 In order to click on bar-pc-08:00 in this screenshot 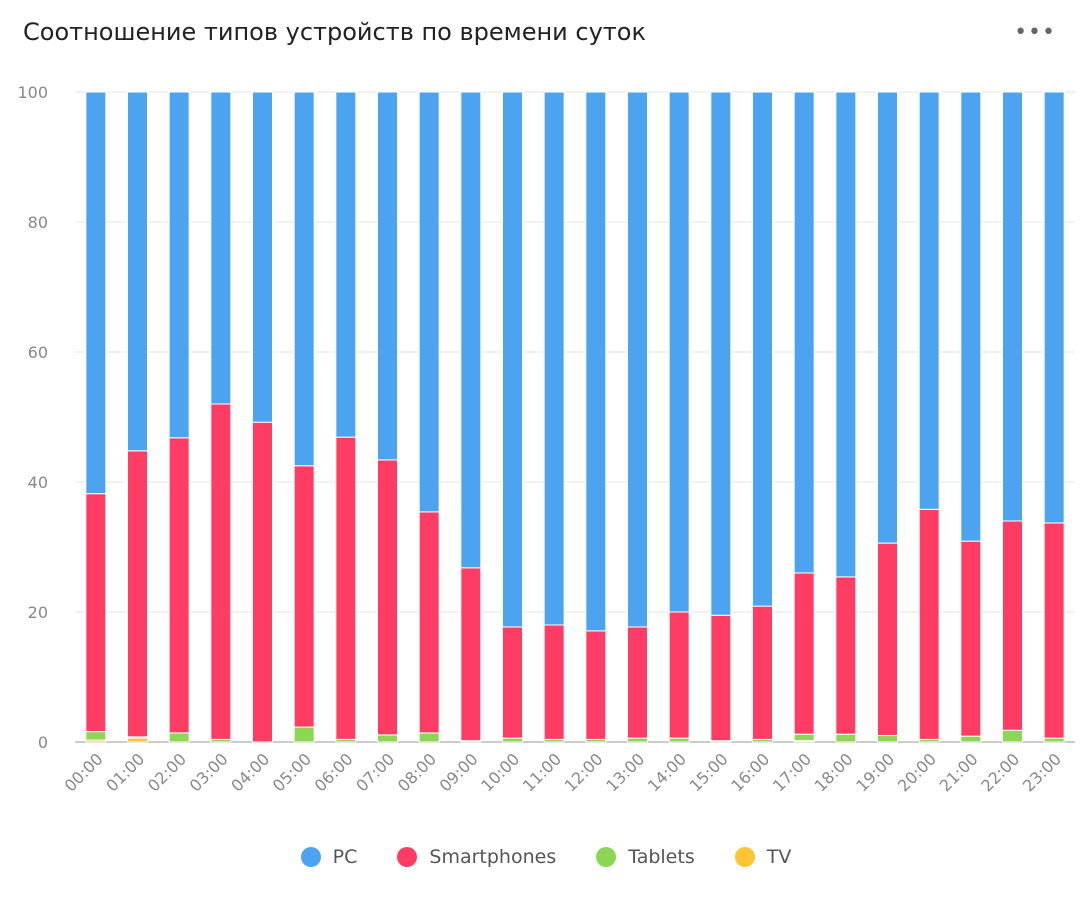, I will do `click(429, 302)`.